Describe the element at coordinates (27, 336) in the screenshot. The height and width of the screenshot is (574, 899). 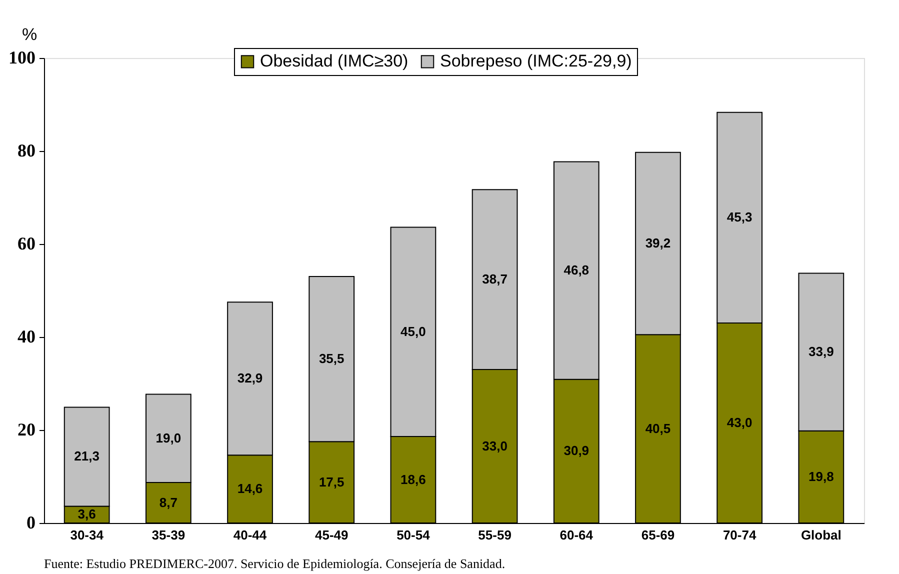
I see `y-tick-label: 40` at that location.